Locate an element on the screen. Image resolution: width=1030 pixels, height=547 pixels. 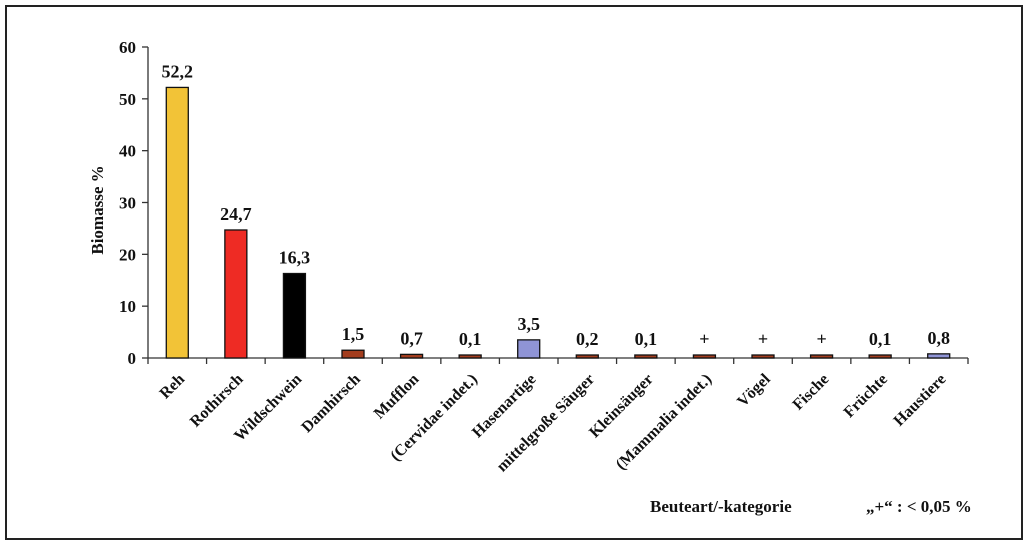
y-tick-label: 60 is located at coordinates (127, 47).